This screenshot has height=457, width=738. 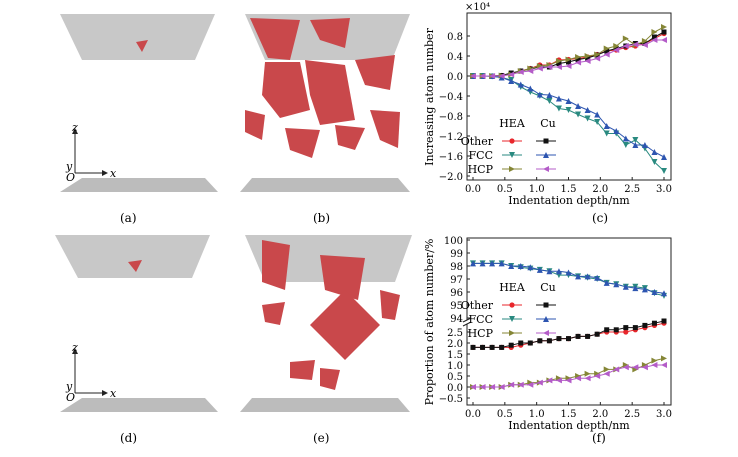 What do you see at coordinates (599, 438) in the screenshot?
I see `panel-label-f: (f)` at bounding box center [599, 438].